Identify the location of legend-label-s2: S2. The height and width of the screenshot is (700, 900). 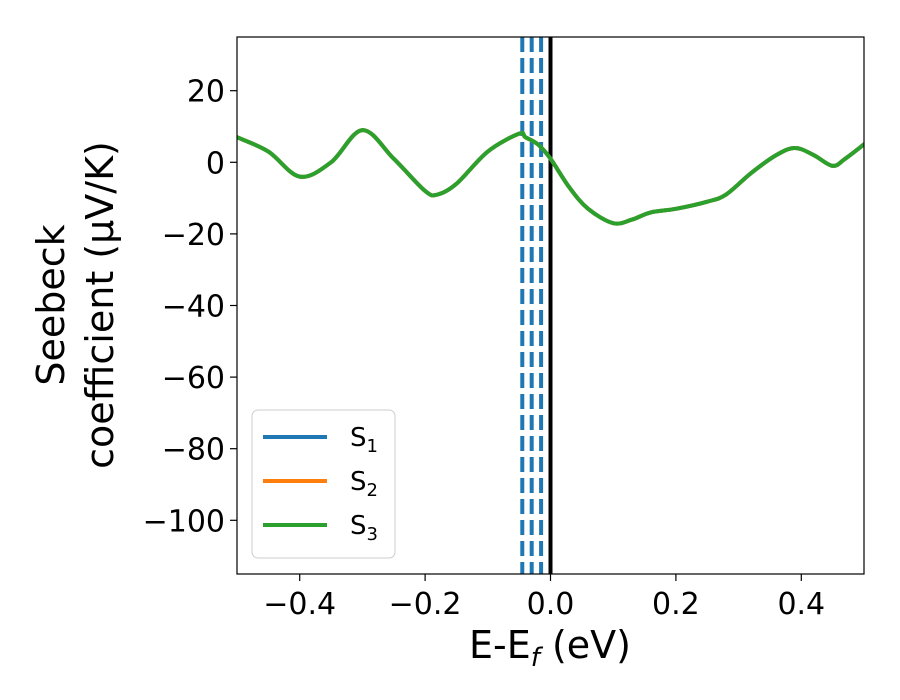
(364, 484).